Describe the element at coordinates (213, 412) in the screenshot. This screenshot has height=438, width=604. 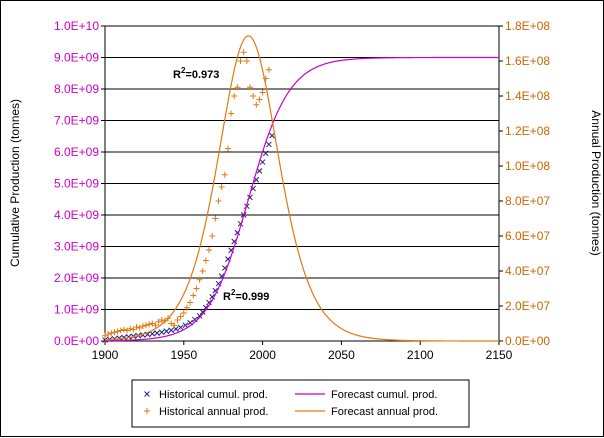
I see `legend-label: Historical annual prod.` at that location.